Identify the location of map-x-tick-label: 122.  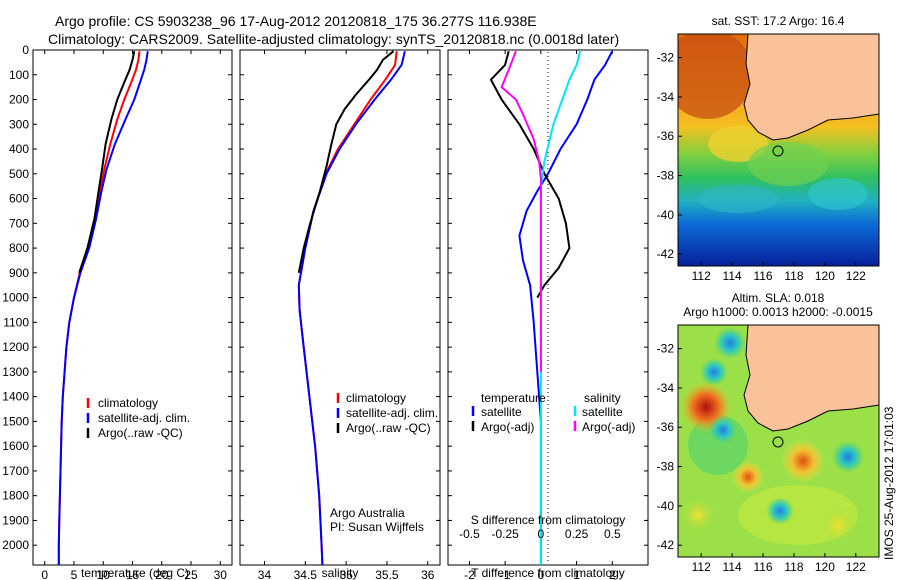
(856, 276).